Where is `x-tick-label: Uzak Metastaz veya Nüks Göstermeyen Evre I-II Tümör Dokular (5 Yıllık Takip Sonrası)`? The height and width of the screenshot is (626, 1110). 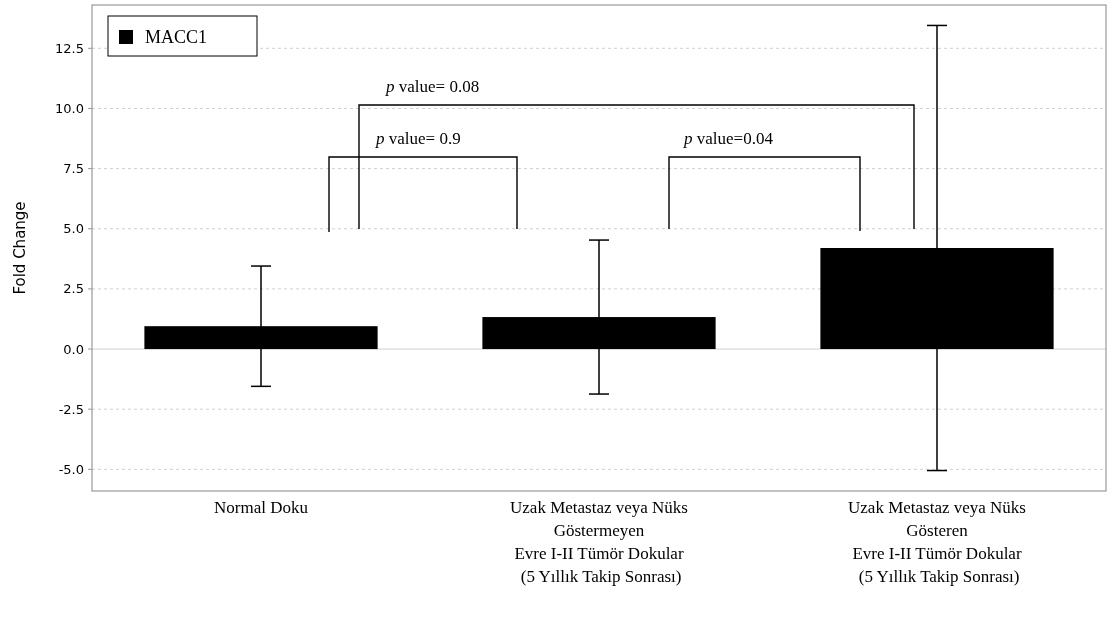 x-tick-label: Uzak Metastaz veya Nüks Göstermeyen Evre I-II Tümör Dokular (5 Yıllık Takip Sonrası) is located at coordinates (599, 542).